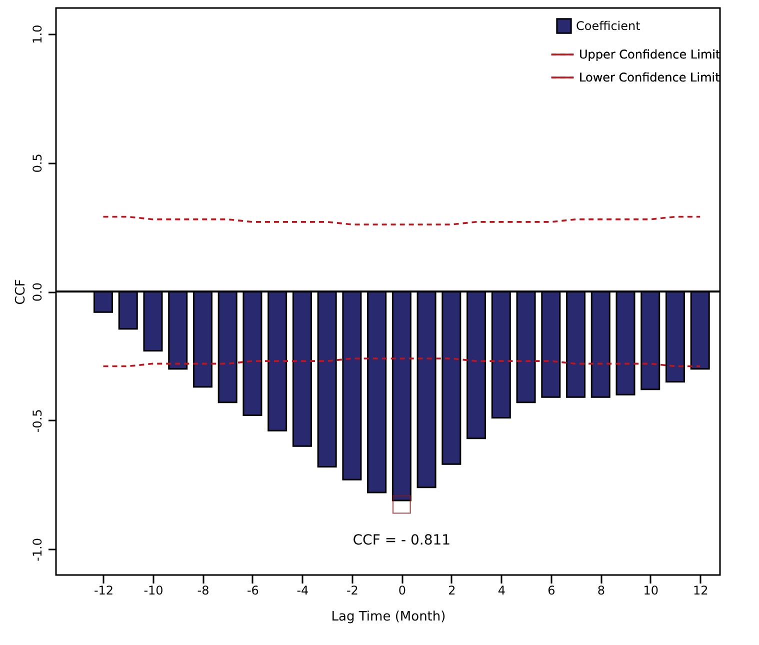  Describe the element at coordinates (700, 591) in the screenshot. I see `x-tick-label: 12` at that location.